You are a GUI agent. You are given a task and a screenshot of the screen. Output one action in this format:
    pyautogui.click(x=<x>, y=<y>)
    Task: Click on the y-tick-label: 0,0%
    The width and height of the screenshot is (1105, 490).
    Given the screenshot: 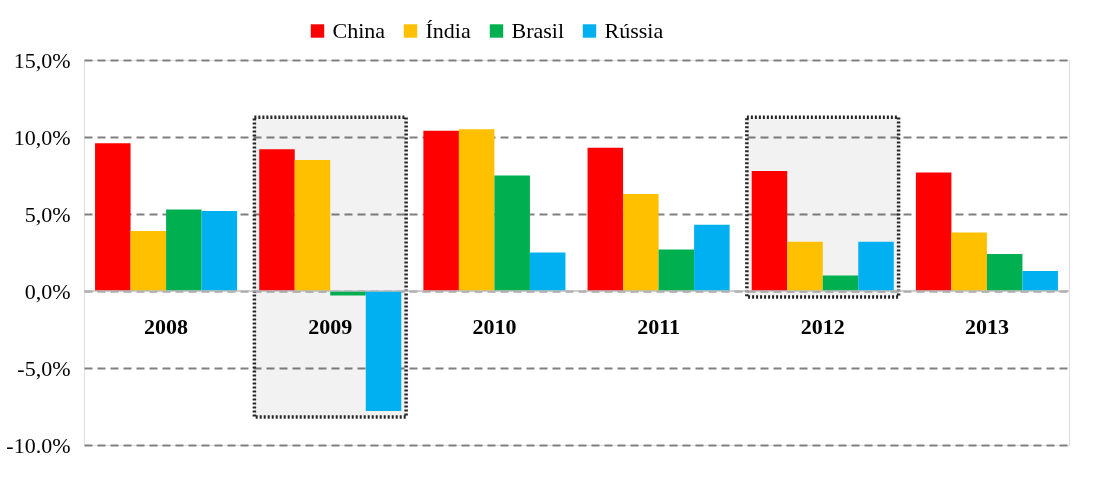 What is the action you would take?
    pyautogui.click(x=47, y=291)
    